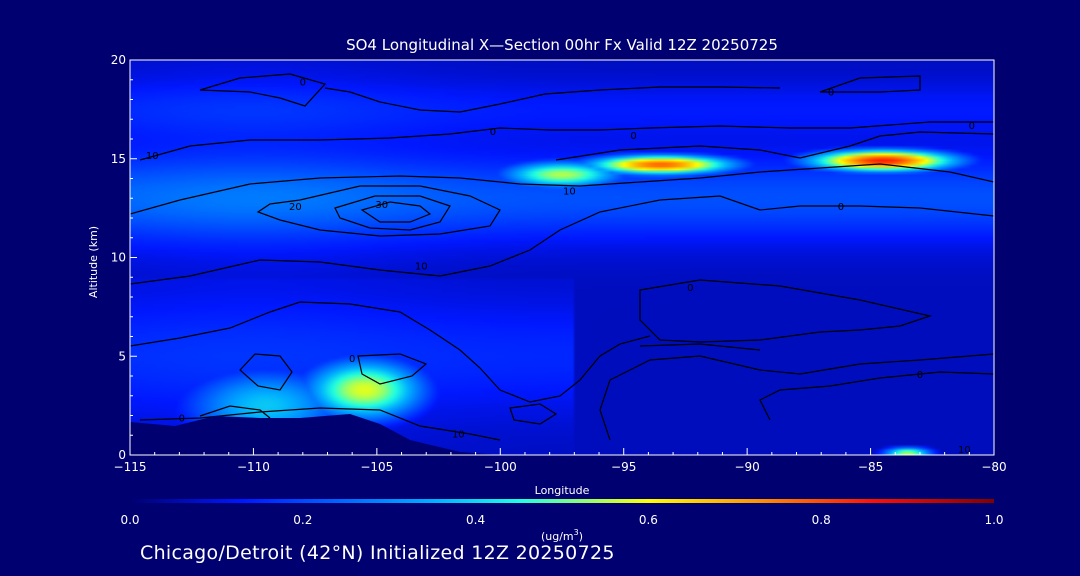 This screenshot has height=576, width=1080. What do you see at coordinates (118, 60) in the screenshot?
I see `y-tick-label: 20` at bounding box center [118, 60].